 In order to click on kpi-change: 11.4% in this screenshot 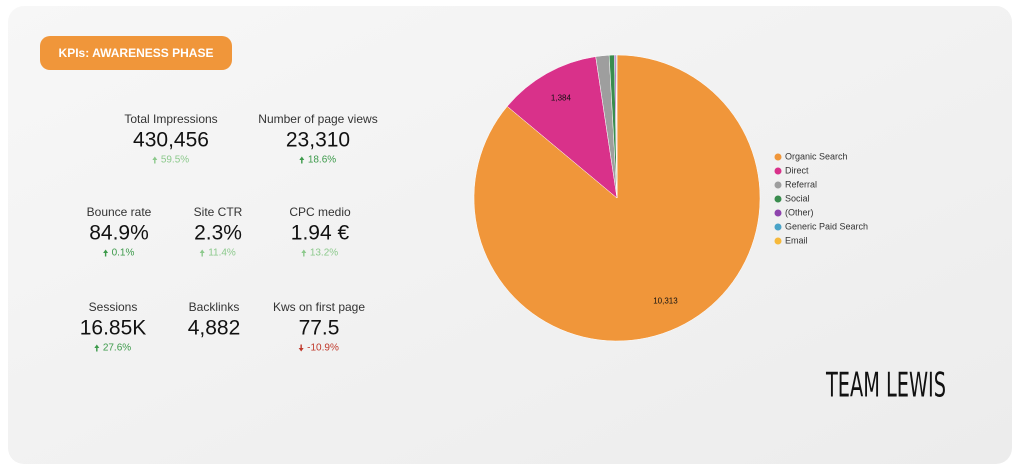, I will do `click(222, 253)`.